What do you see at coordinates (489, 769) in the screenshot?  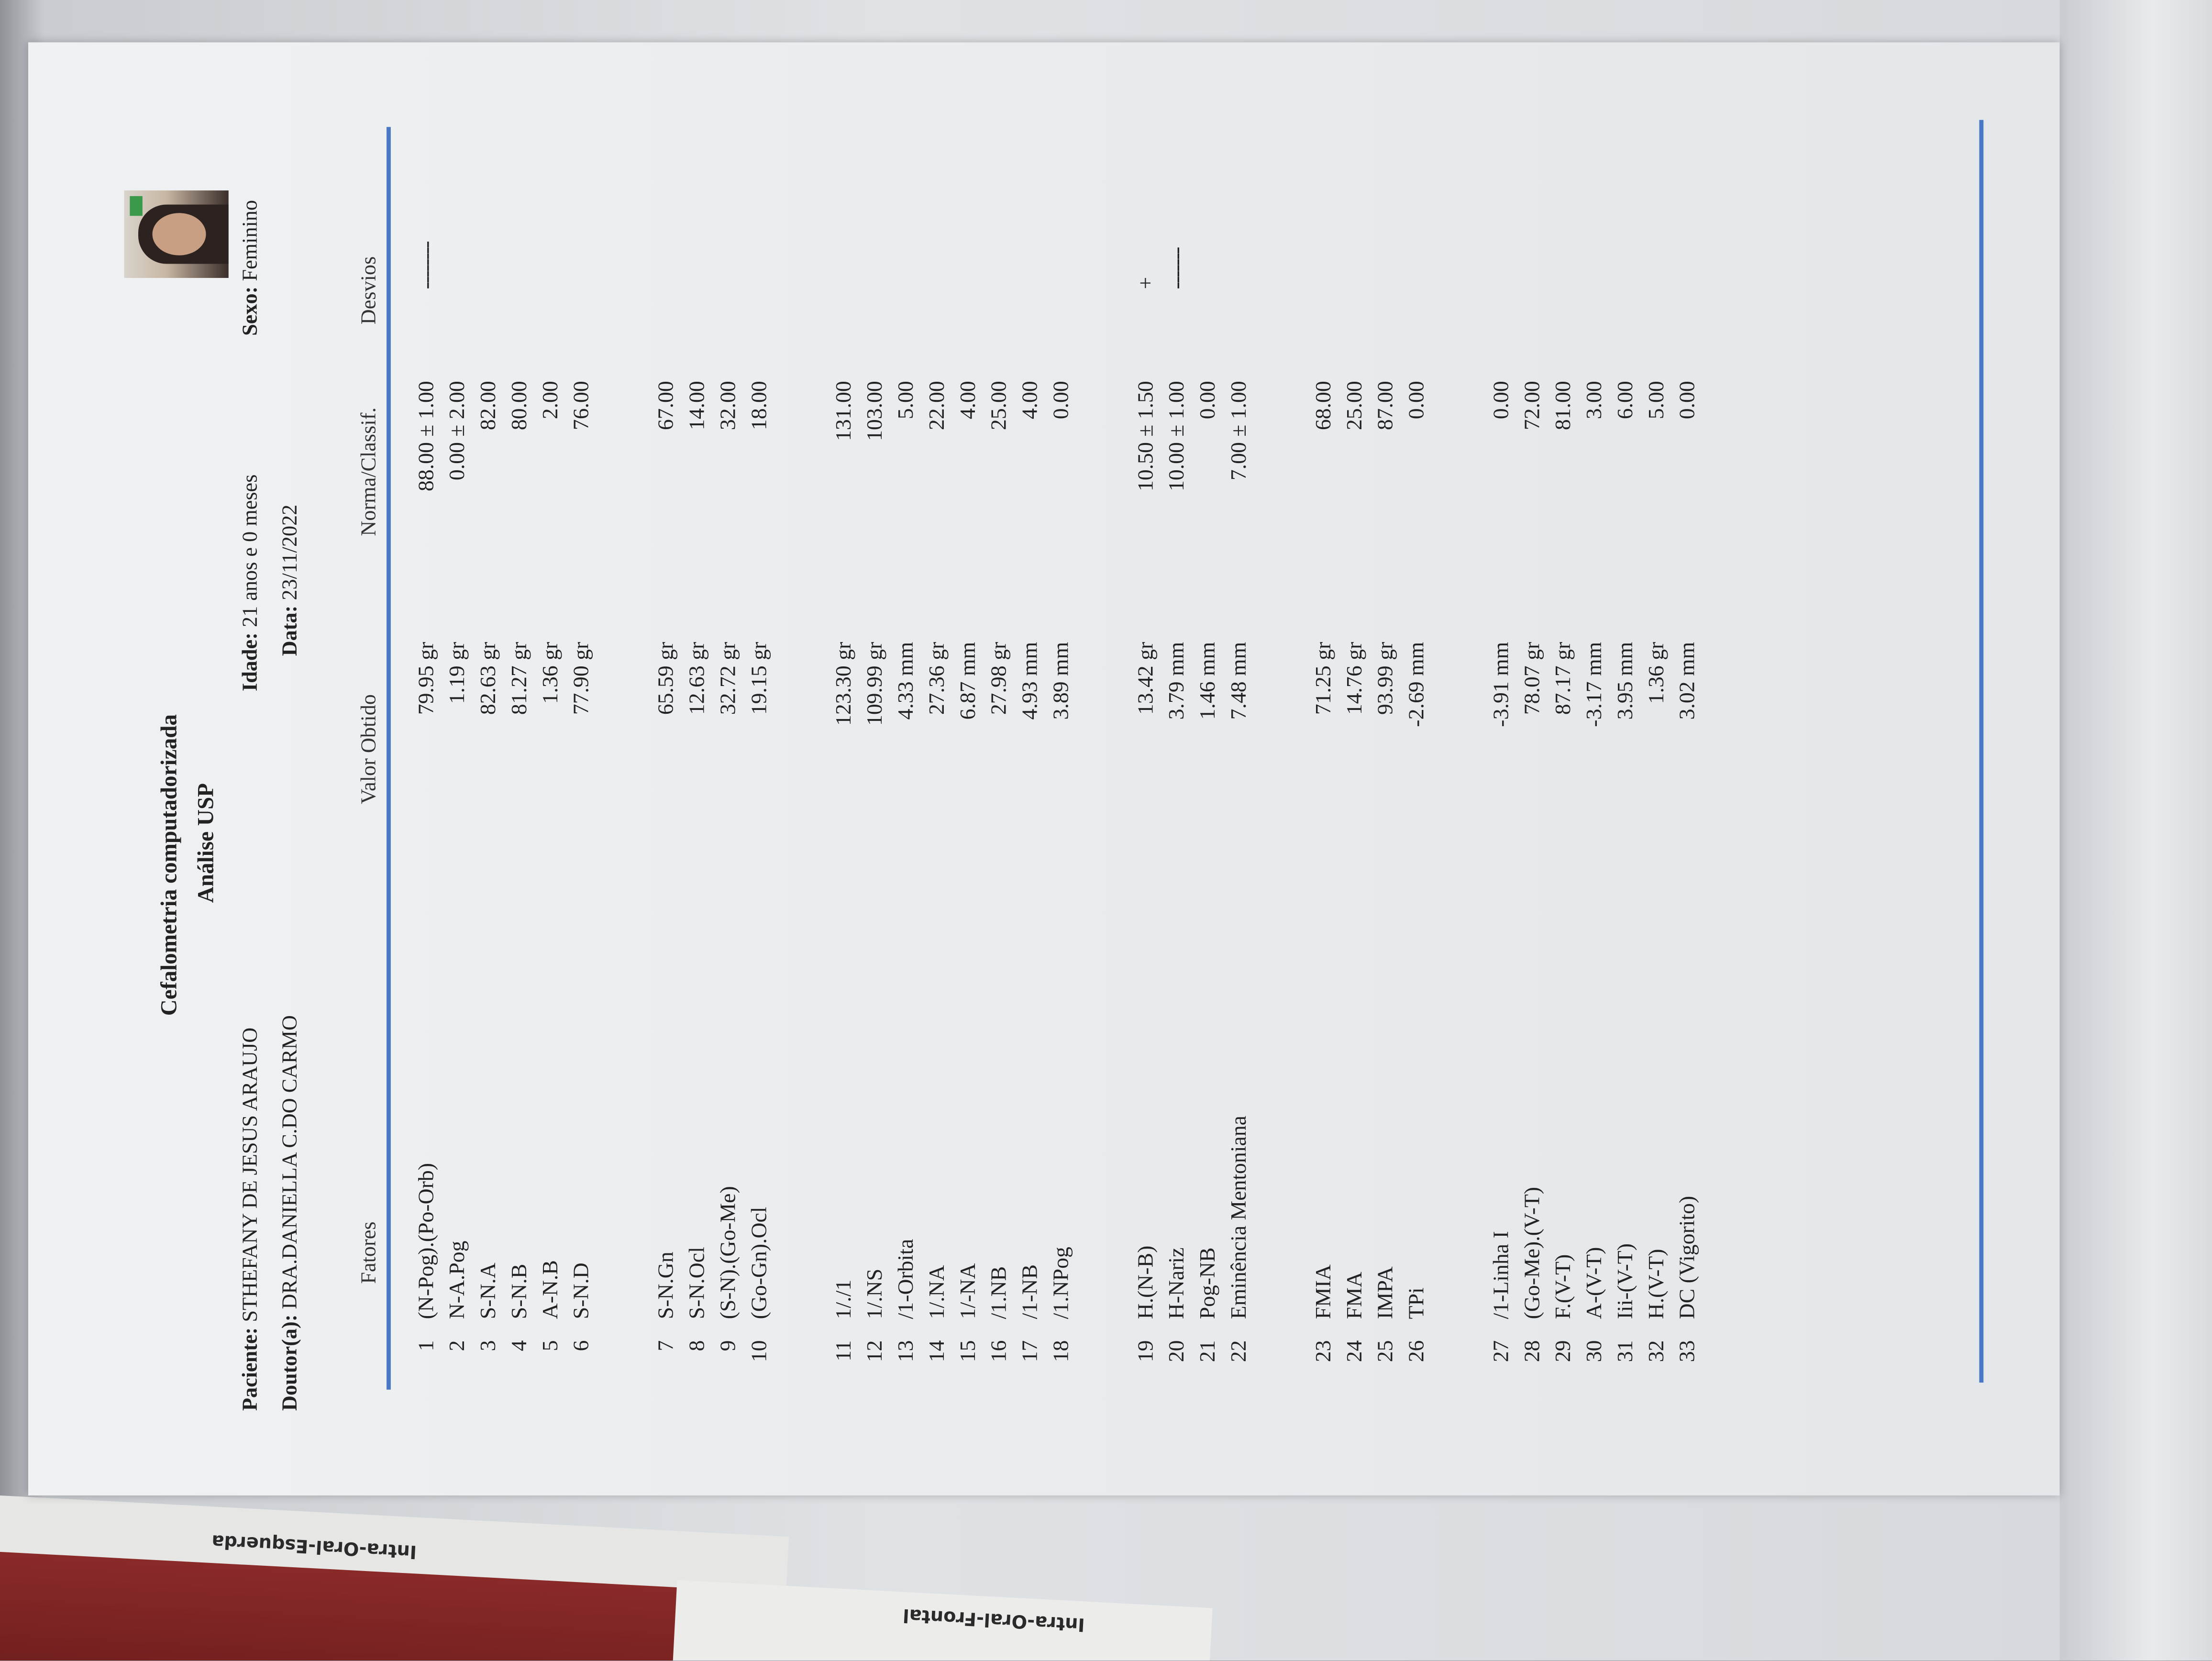 I see `table-row: 3 S-N.A 82.63 gr 82.00` at bounding box center [489, 769].